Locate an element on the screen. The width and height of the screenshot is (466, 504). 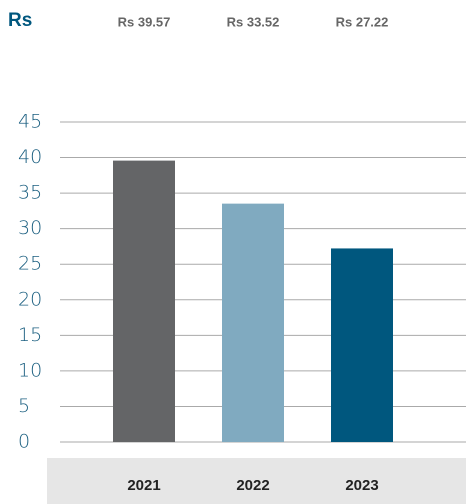
x-tick-label: 2021 is located at coordinates (143, 485).